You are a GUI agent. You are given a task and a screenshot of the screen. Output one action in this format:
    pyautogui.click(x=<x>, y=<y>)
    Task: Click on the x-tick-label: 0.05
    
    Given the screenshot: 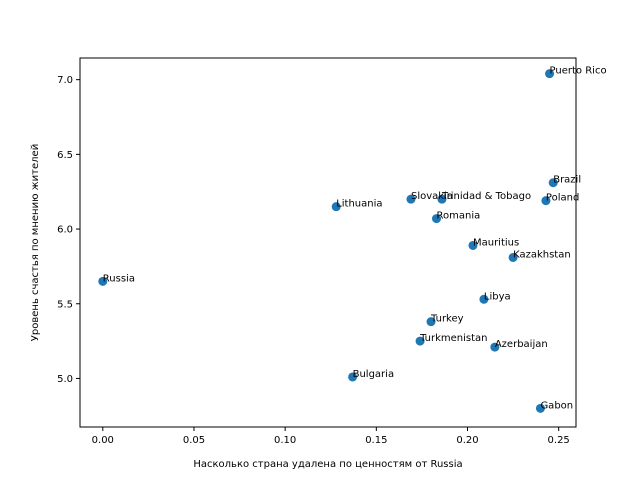 What is the action you would take?
    pyautogui.click(x=194, y=440)
    